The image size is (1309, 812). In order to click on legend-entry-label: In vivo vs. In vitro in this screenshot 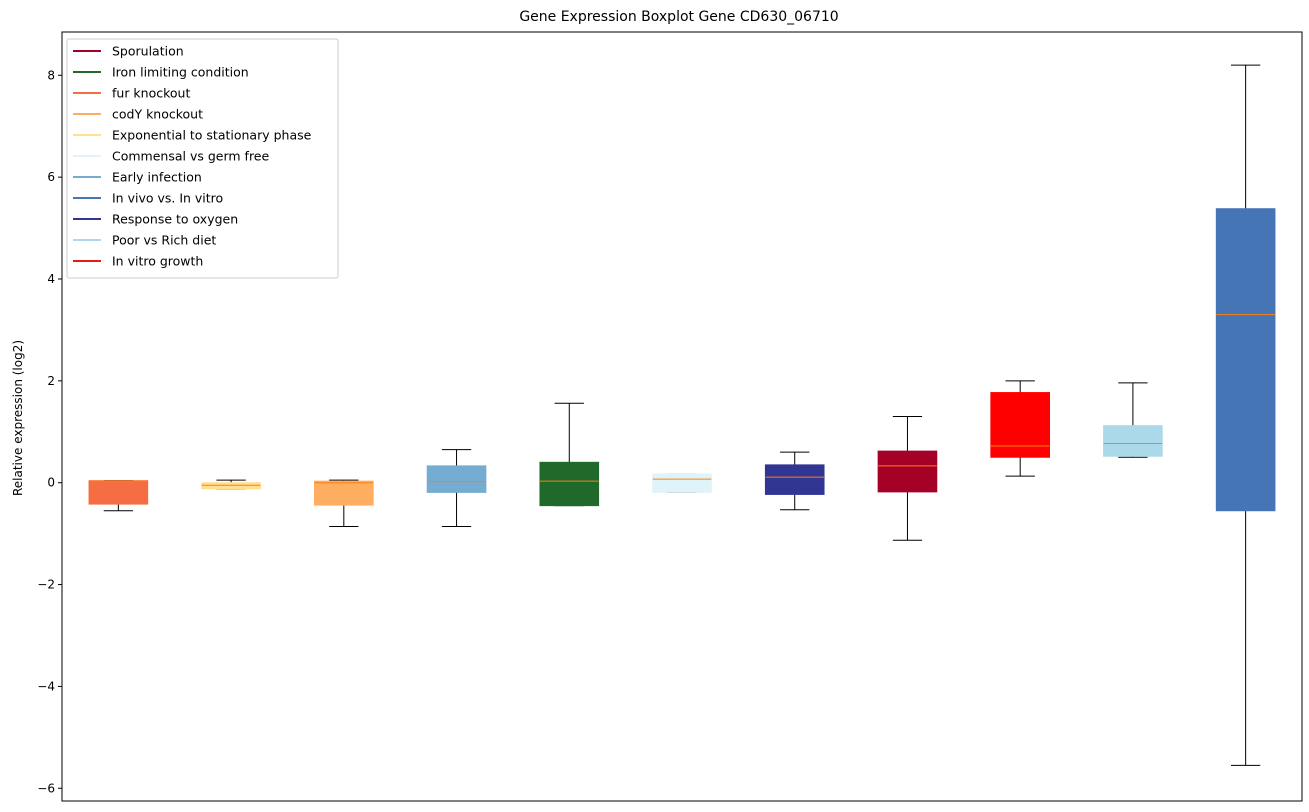, I will do `click(167, 198)`.